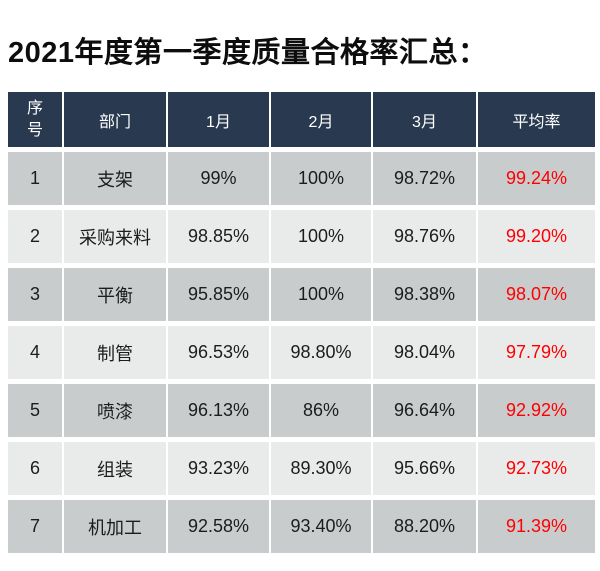 The height and width of the screenshot is (571, 600). Describe the element at coordinates (536, 294) in the screenshot. I see `cell-average: 98.07%` at that location.